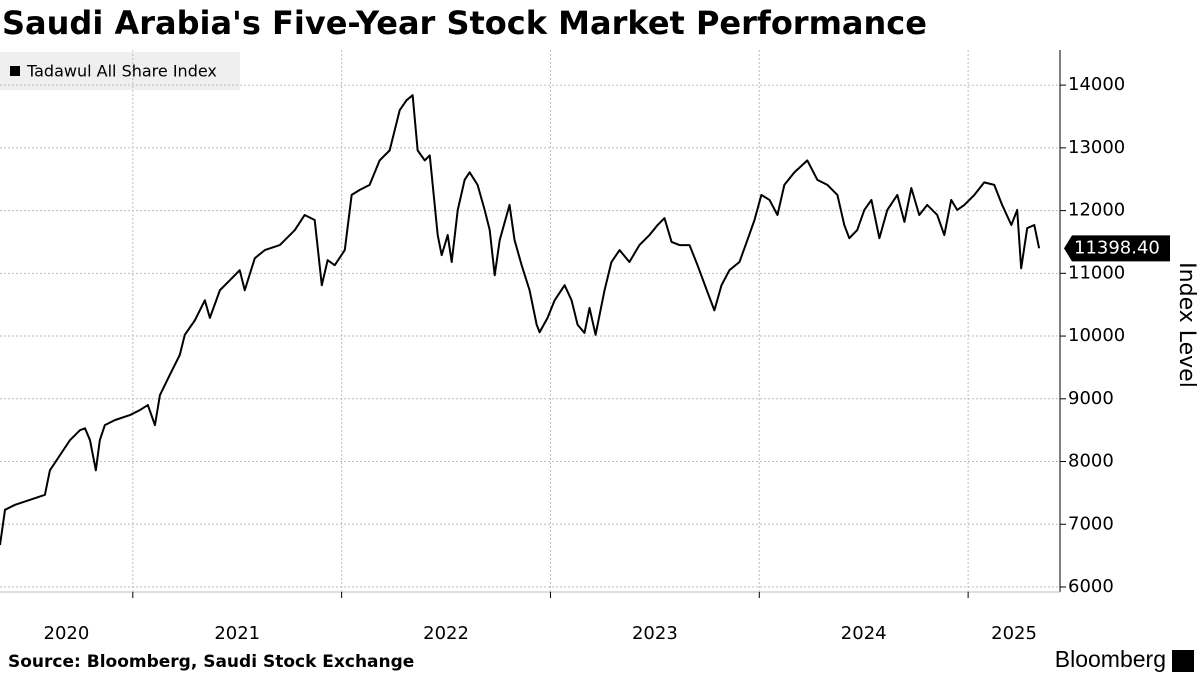 This screenshot has width=1200, height=675. I want to click on y-tick-label: 14000, so click(1096, 84).